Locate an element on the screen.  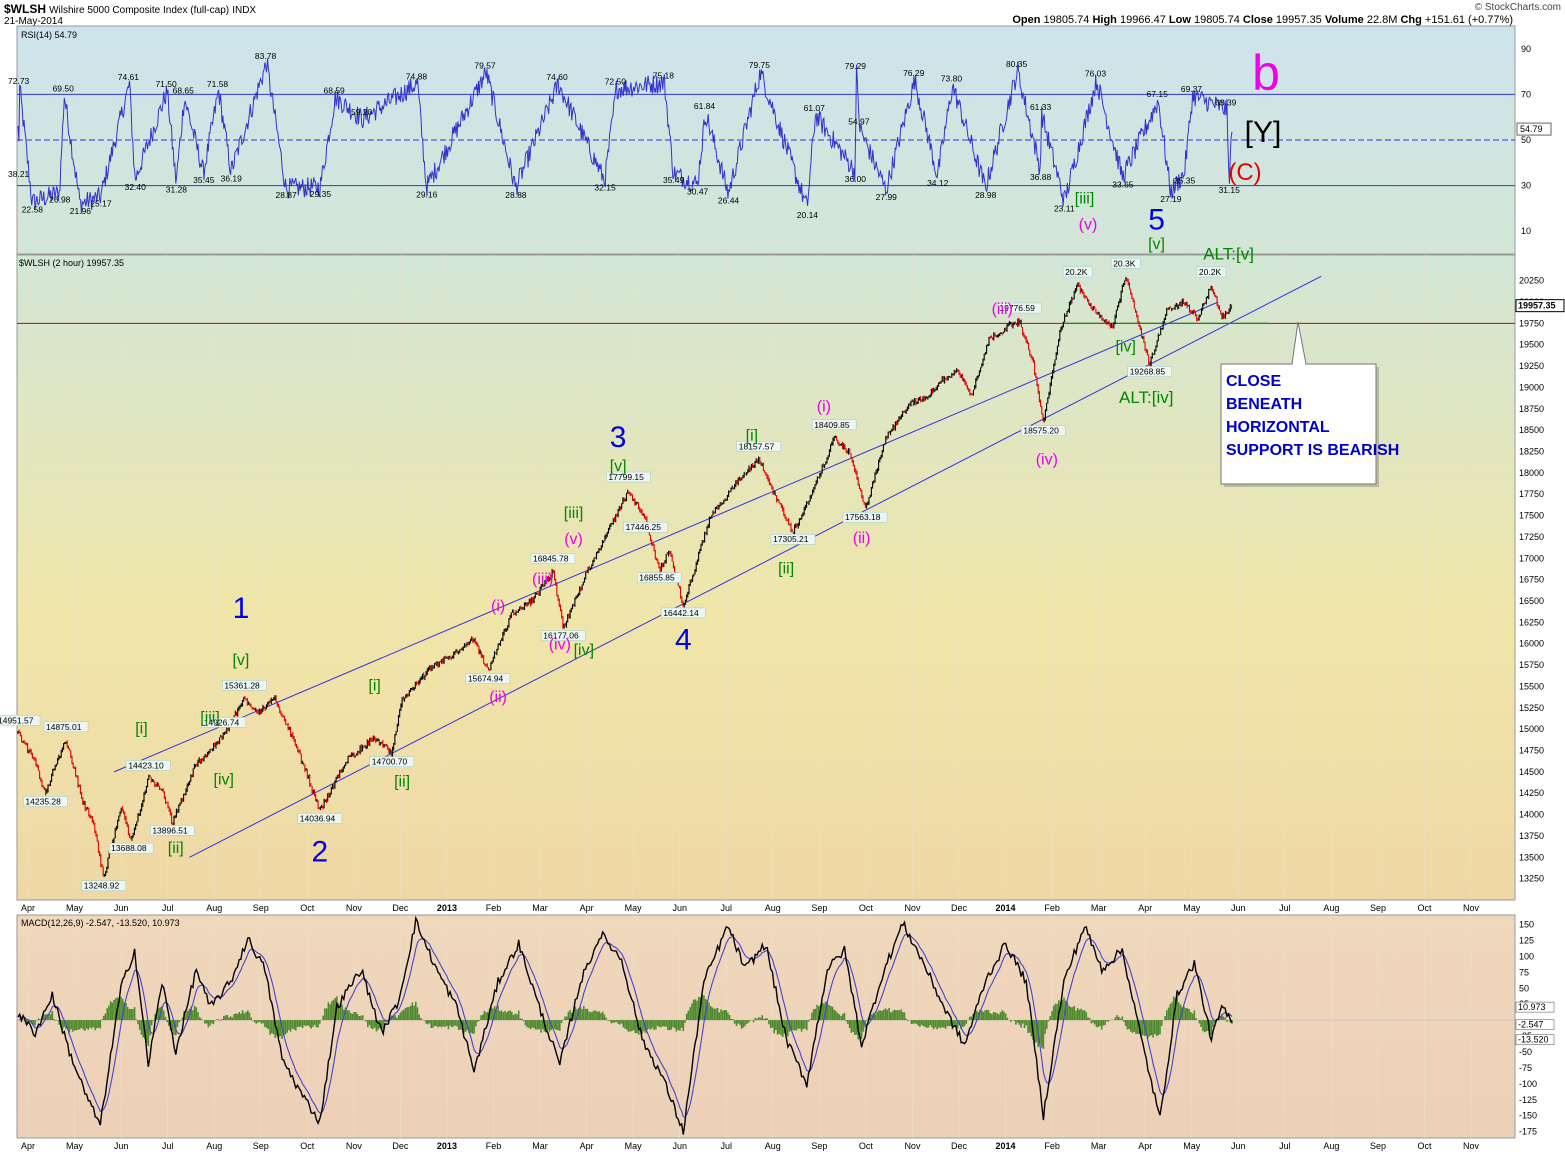
wave-label: 1 is located at coordinates (241, 608).